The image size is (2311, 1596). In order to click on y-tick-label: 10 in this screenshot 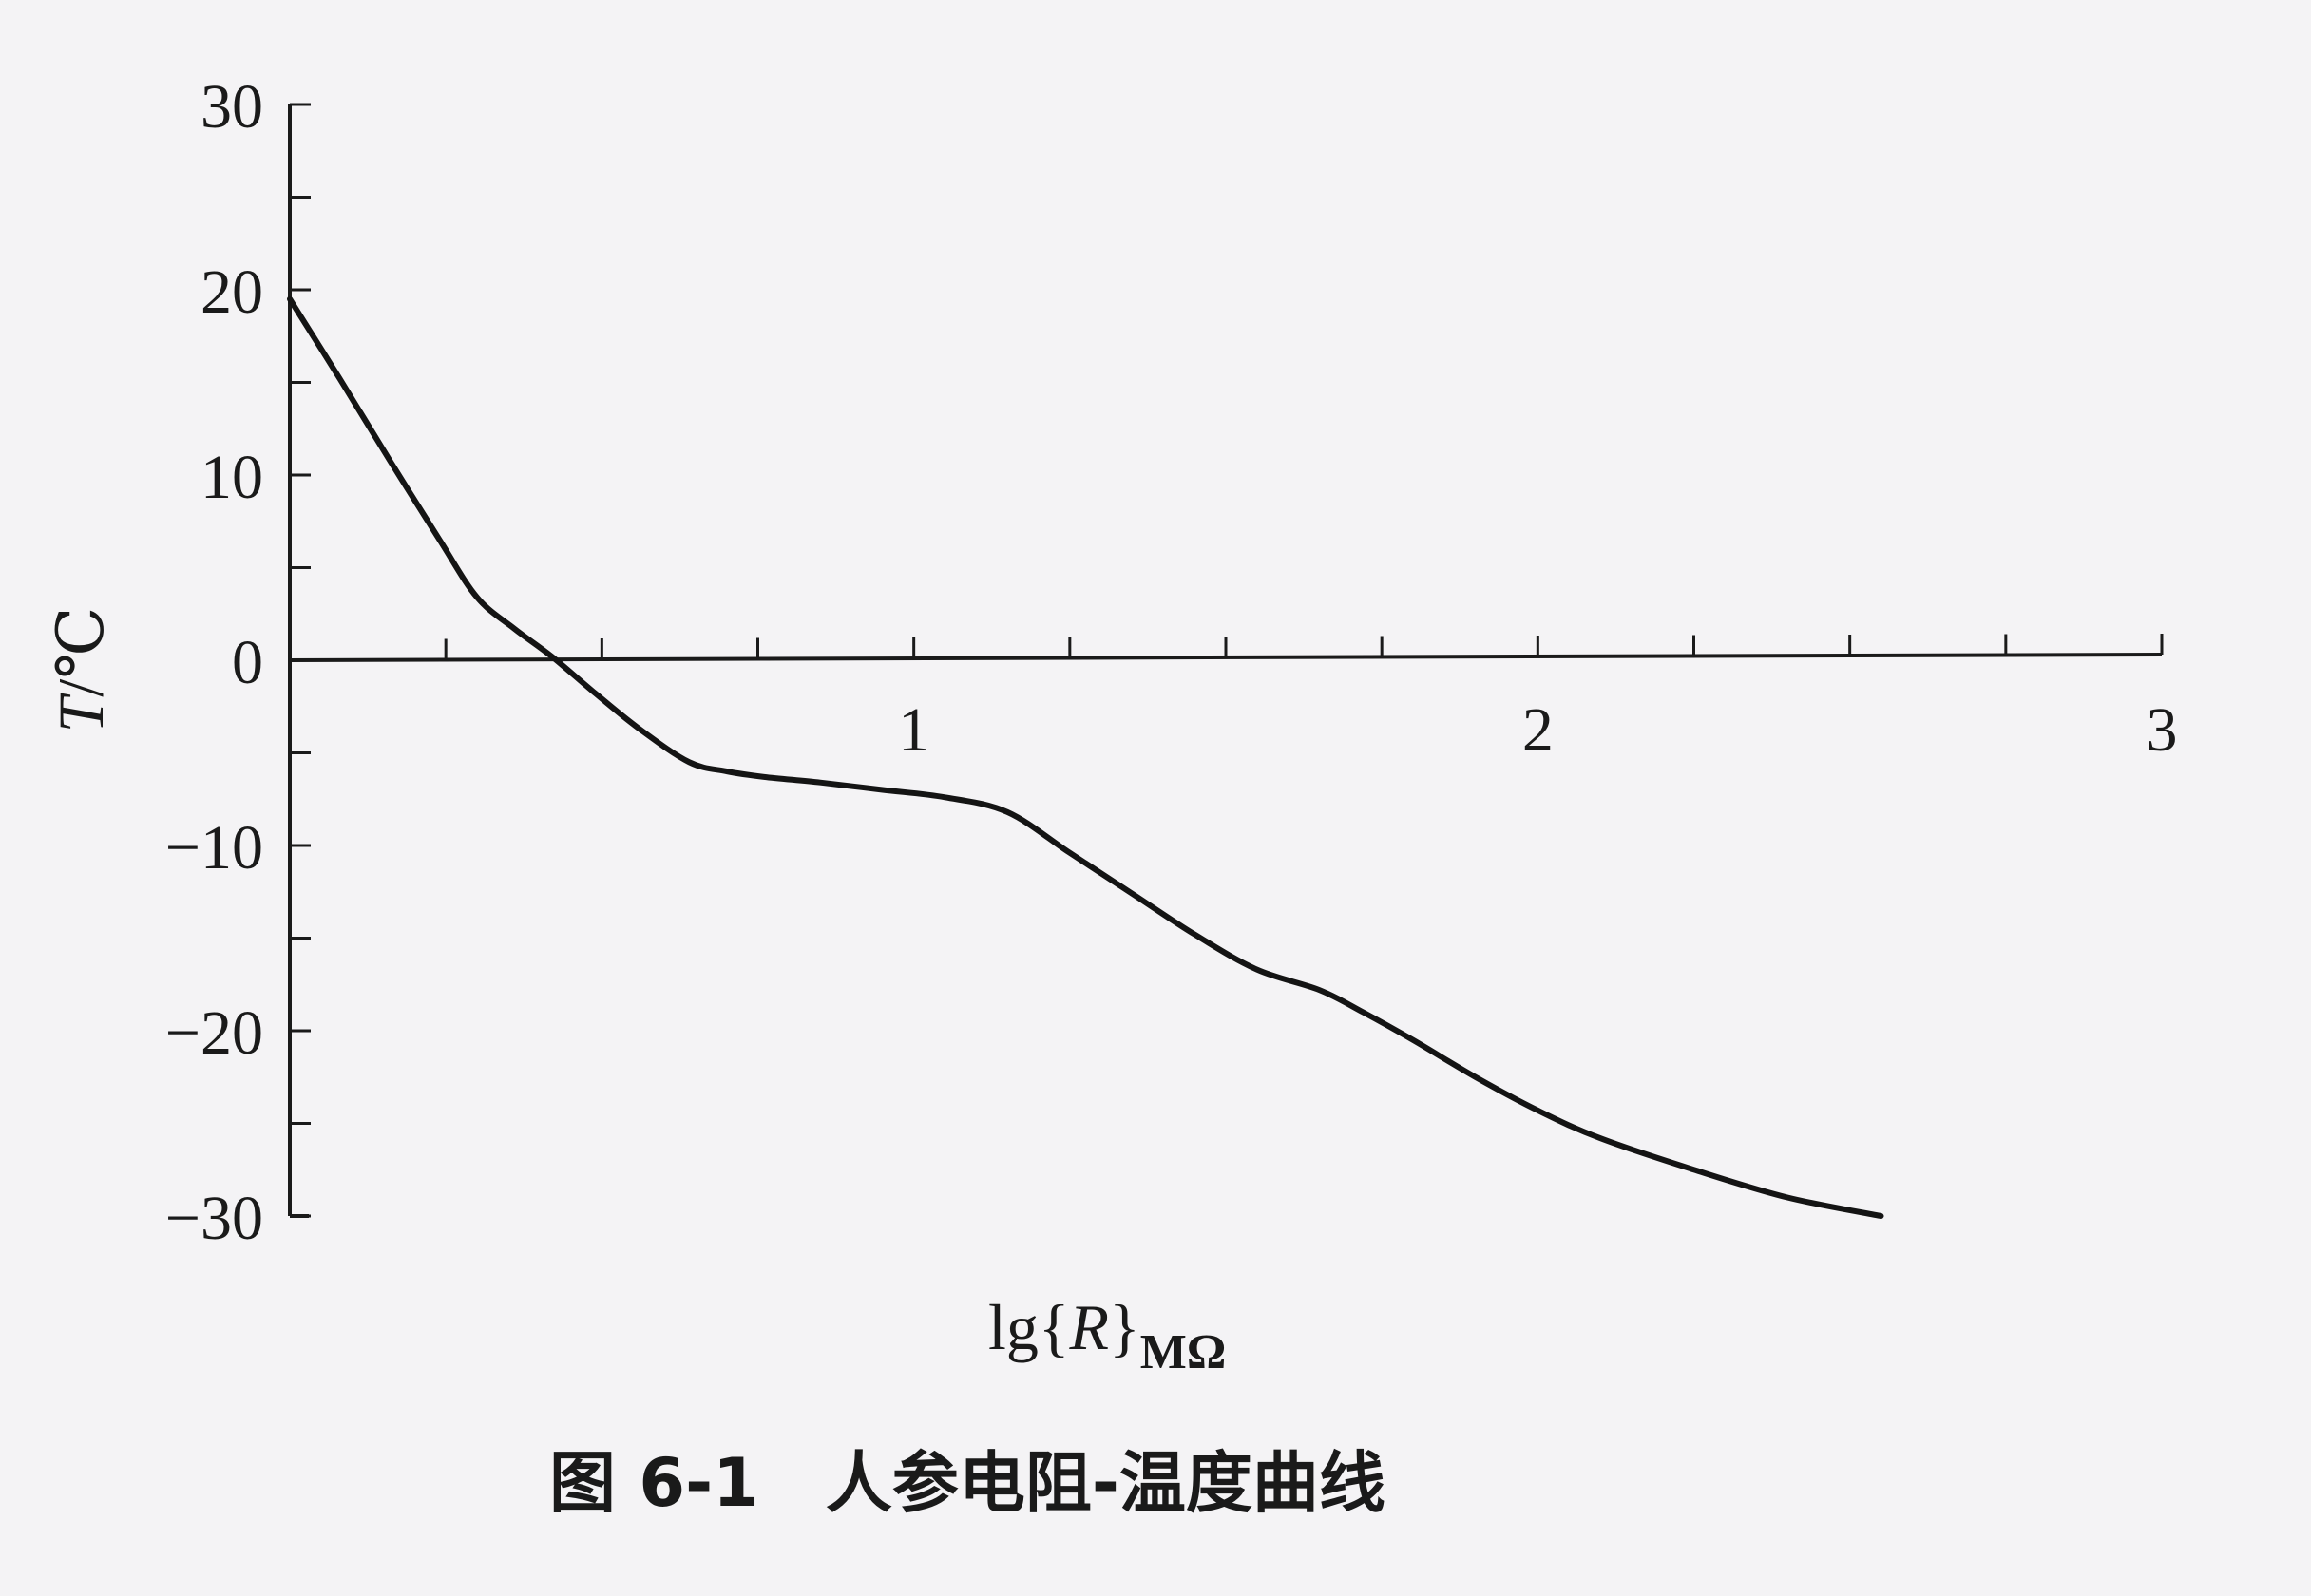, I will do `click(232, 477)`.